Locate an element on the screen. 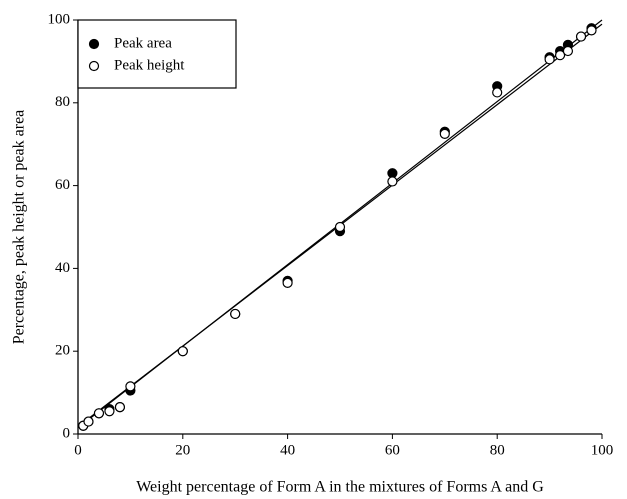  y-axis-label: Percentage, peak height or peak area is located at coordinates (19, 227).